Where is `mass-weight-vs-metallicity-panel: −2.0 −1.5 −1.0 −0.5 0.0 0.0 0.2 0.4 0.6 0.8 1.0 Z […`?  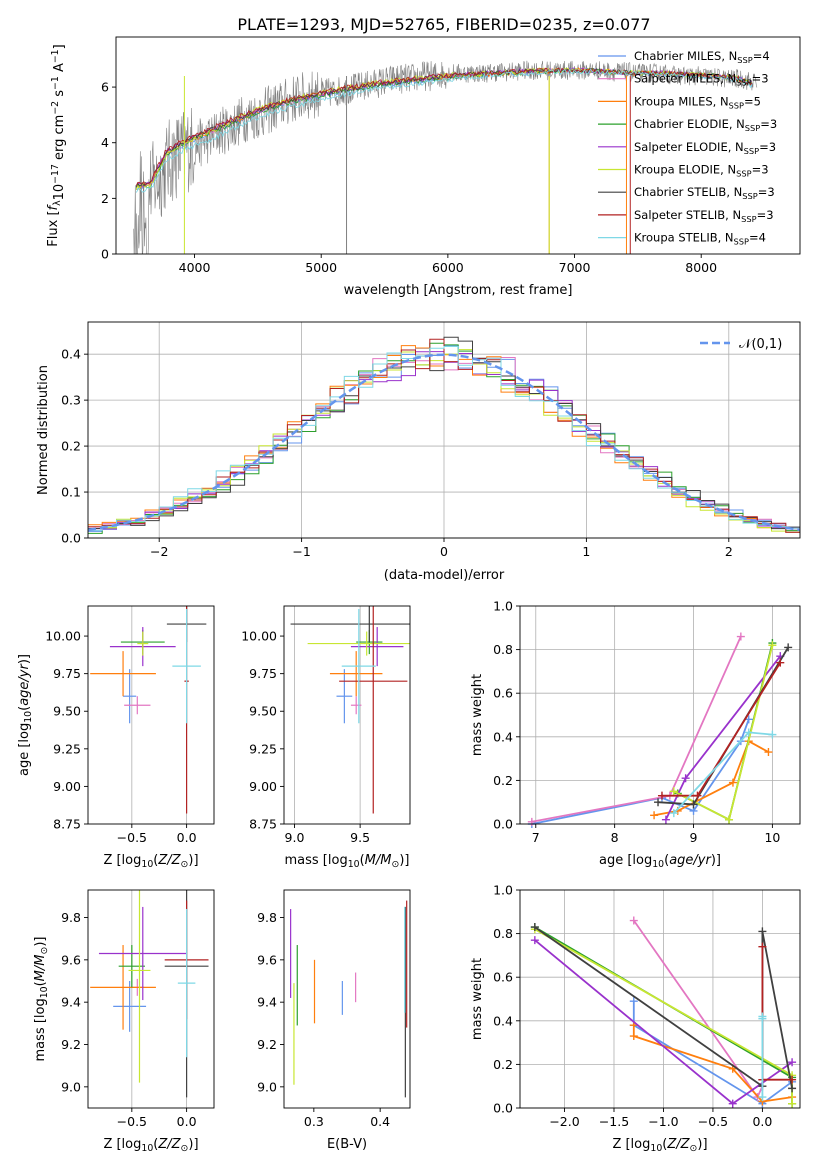 mass-weight-vs-metallicity-panel: −2.0 −1.5 −1.0 −0.5 0.0 0.0 0.2 0.4 0.6 0.8 1.0 Z [… is located at coordinates (635, 1018).